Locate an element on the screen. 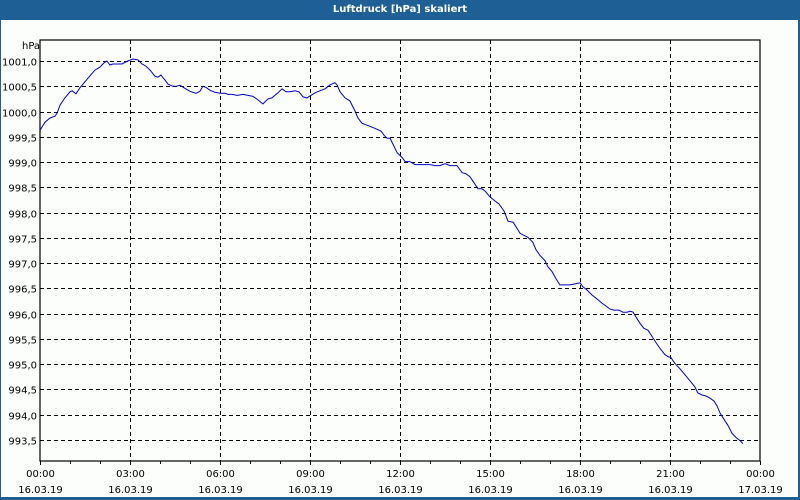 The height and width of the screenshot is (500, 800). y-tick-label: 999,0 is located at coordinates (22, 164).